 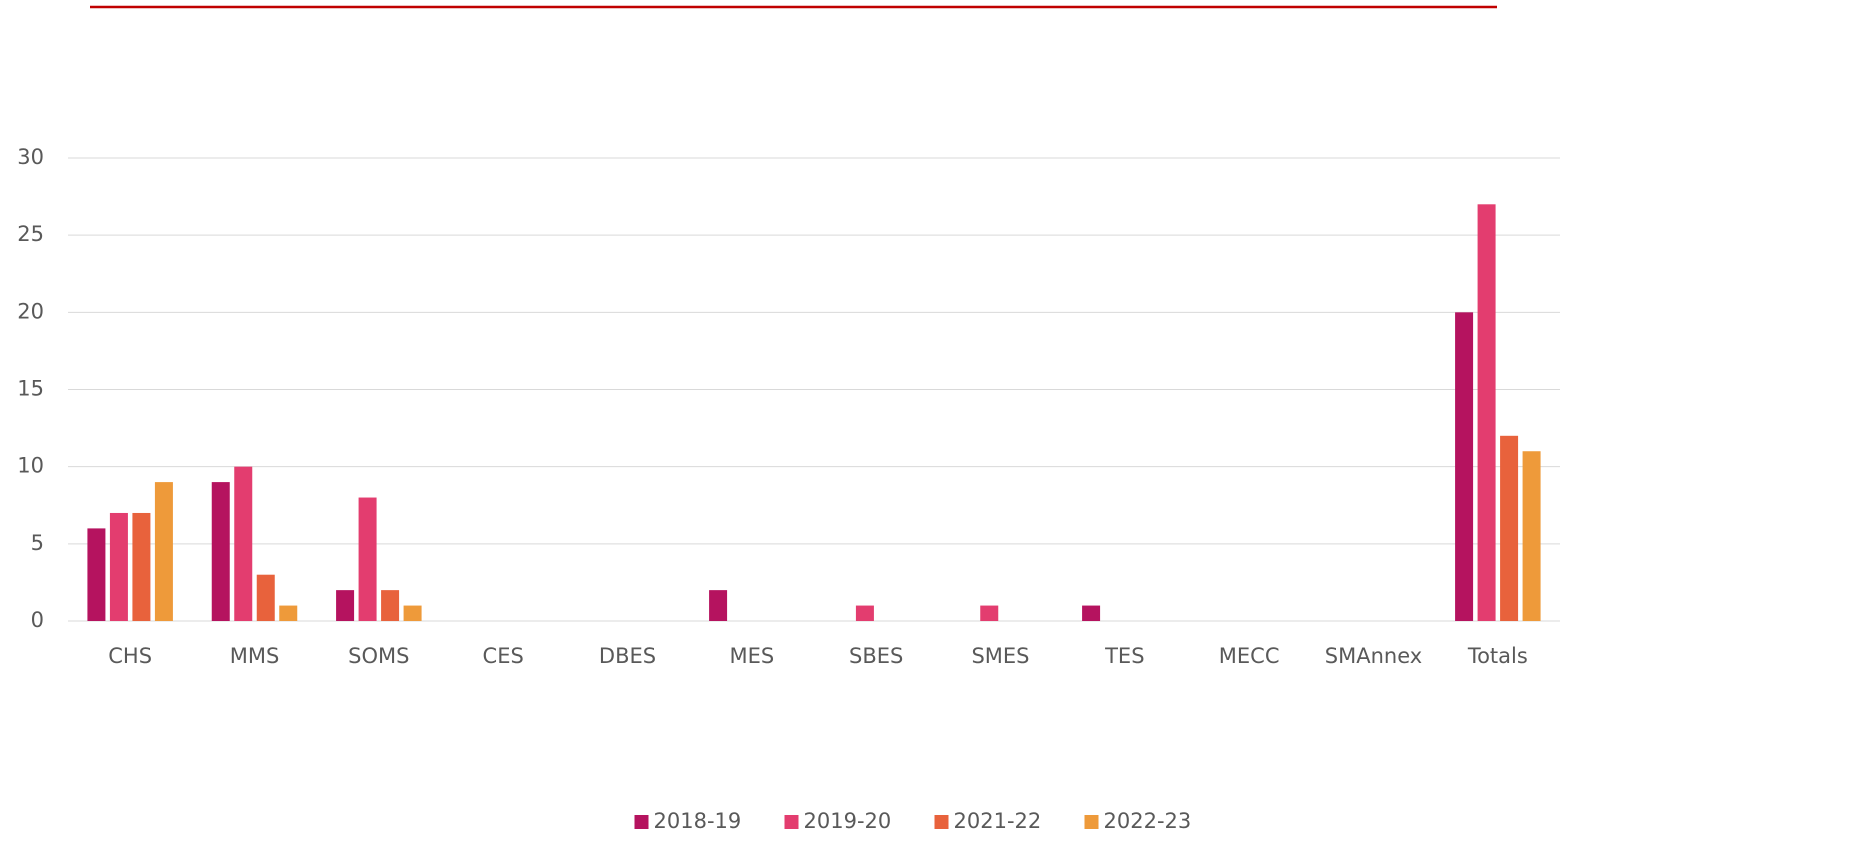 What do you see at coordinates (876, 656) in the screenshot?
I see `x-tick-label: SBES` at bounding box center [876, 656].